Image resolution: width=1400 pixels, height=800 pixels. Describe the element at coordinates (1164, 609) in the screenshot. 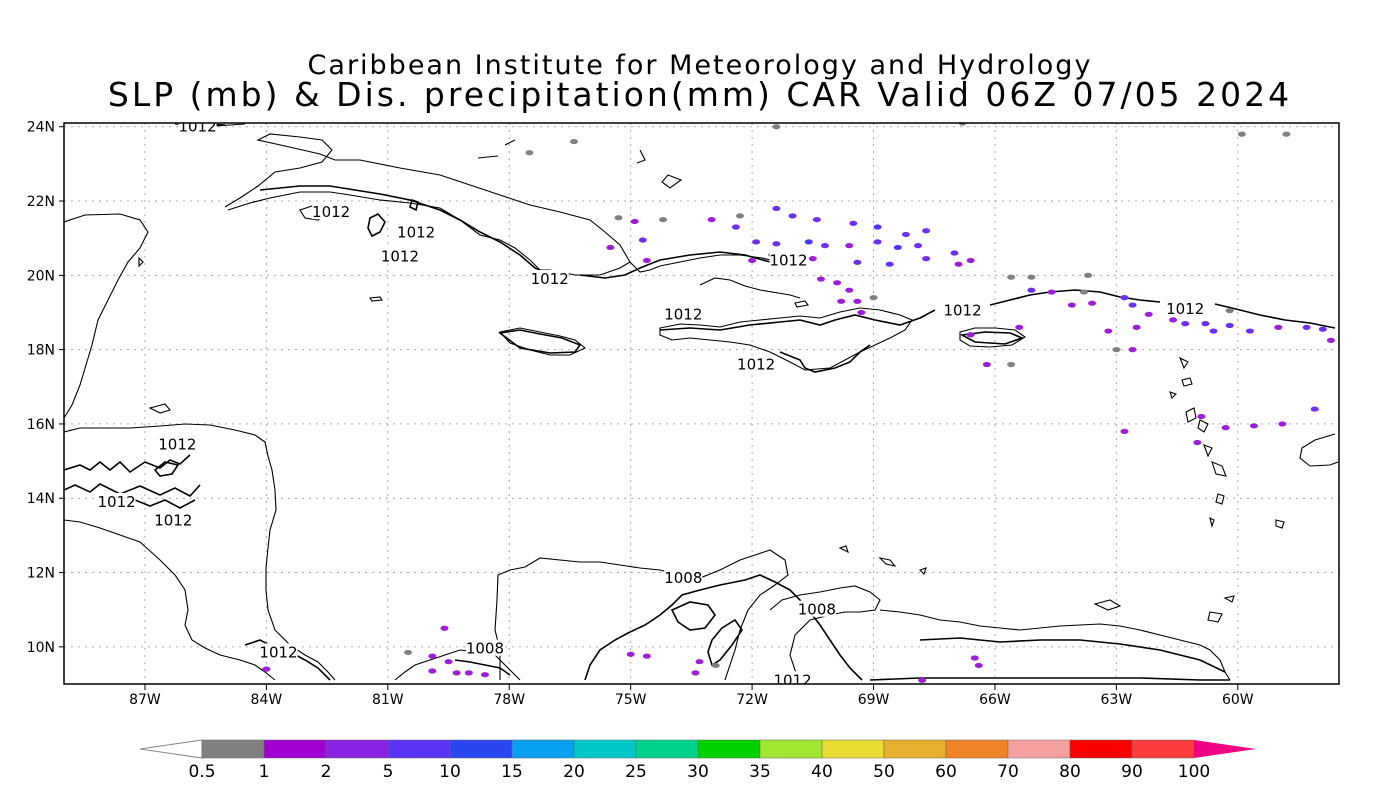

I see `coastline-margarita` at that location.